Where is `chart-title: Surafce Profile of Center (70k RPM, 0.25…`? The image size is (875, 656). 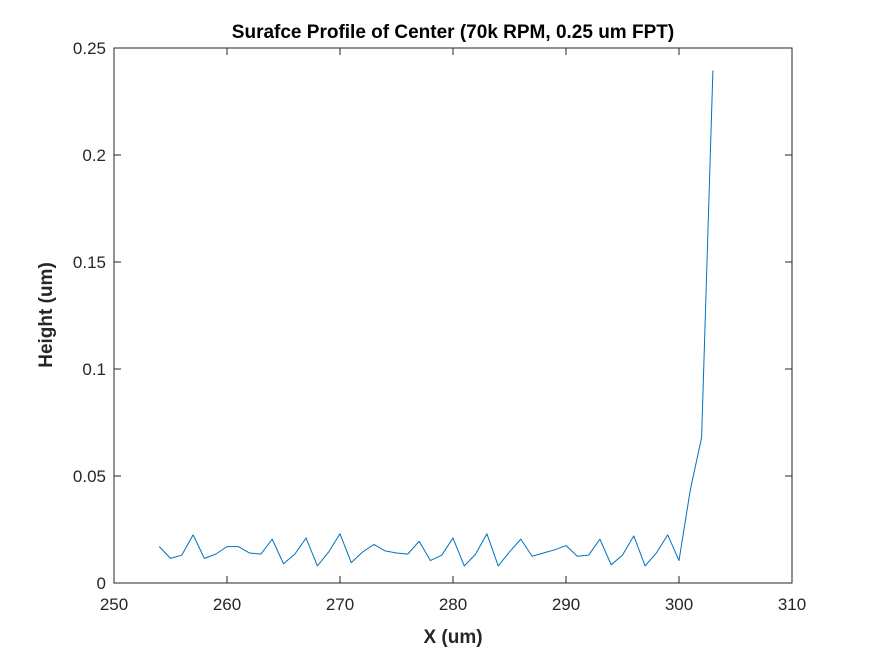 chart-title: Surafce Profile of Center (70k RPM, 0.25… is located at coordinates (453, 32).